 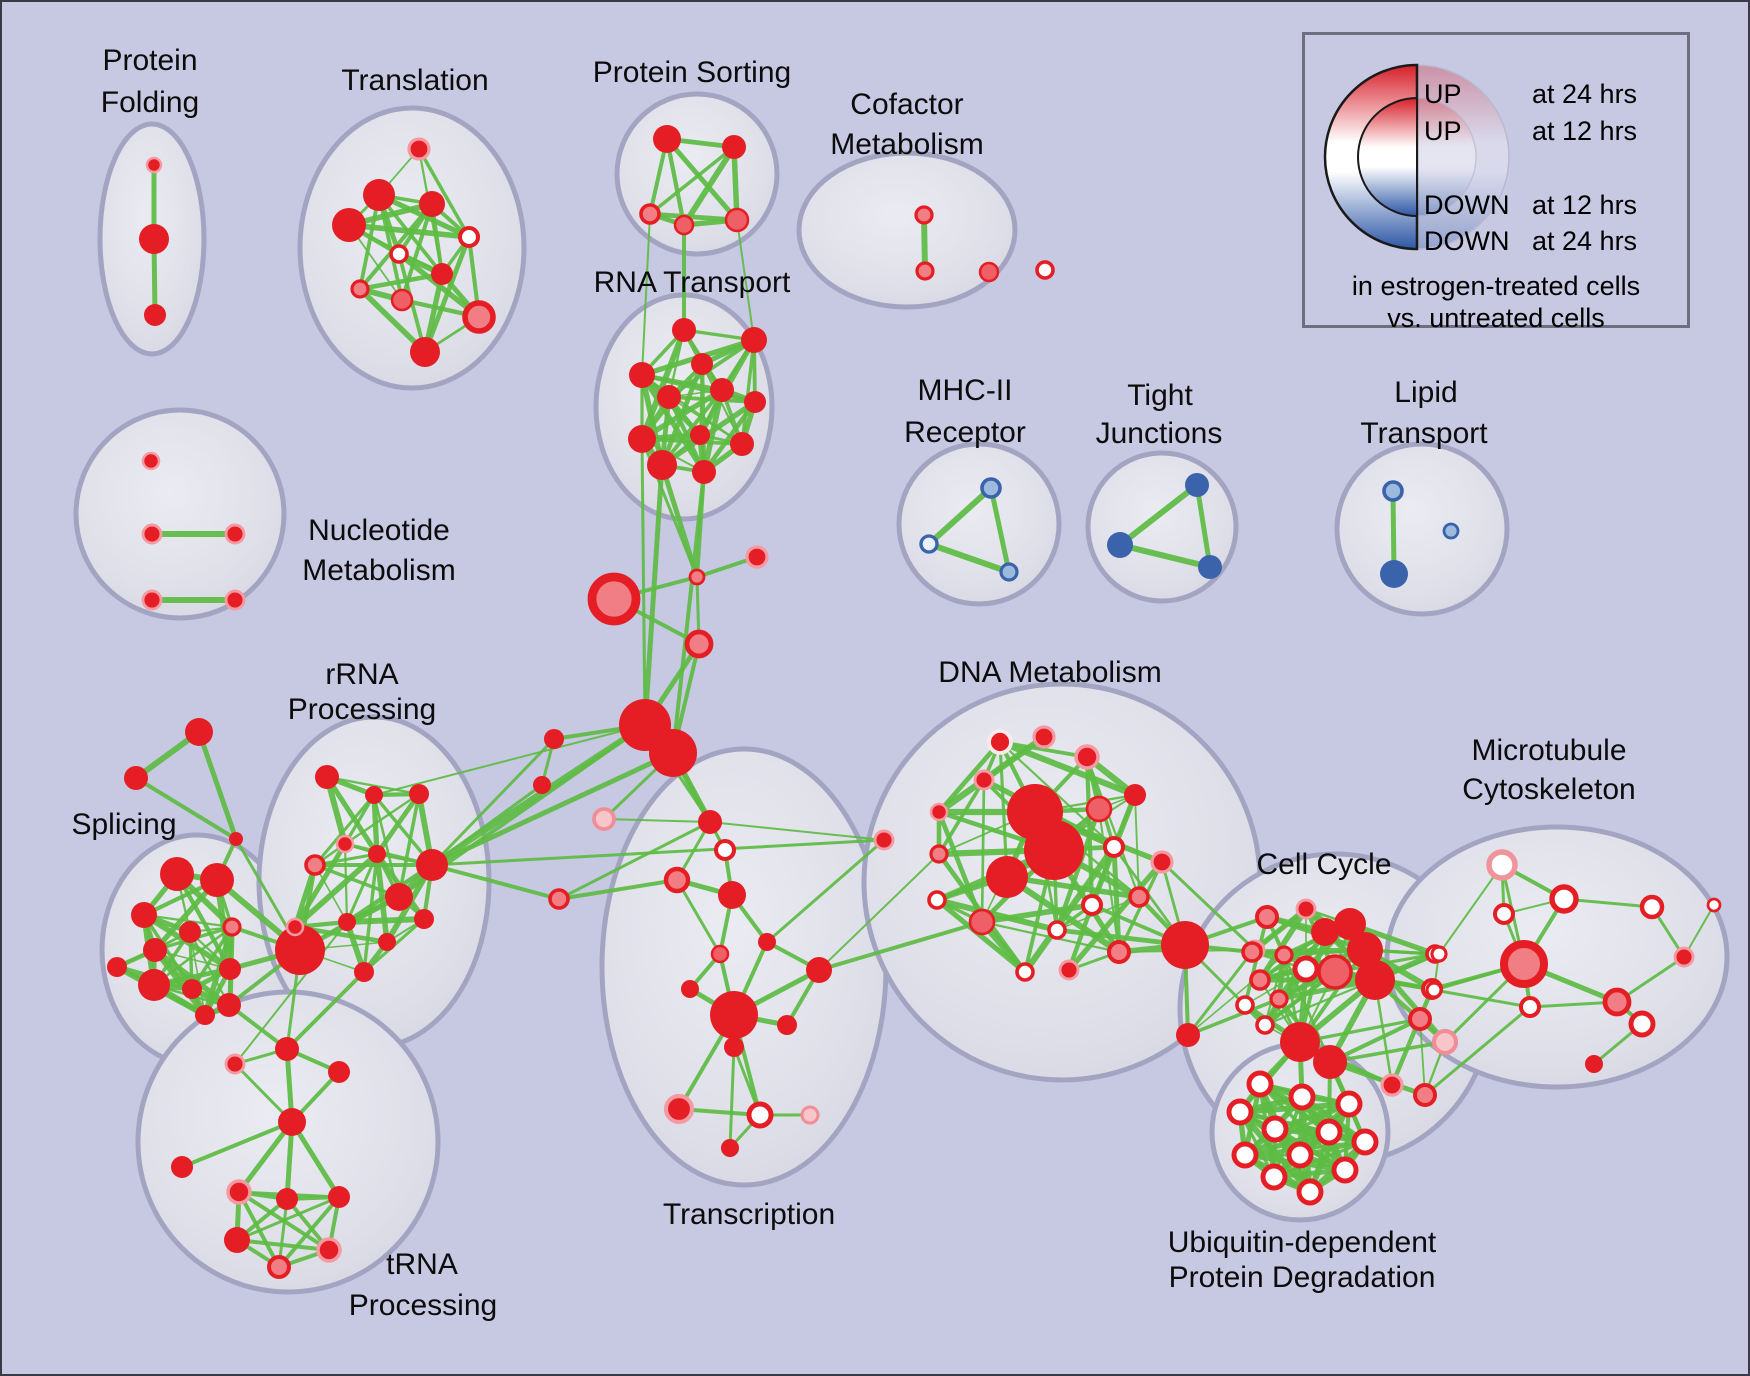 I want to click on cluster-transcription, so click(x=744, y=967).